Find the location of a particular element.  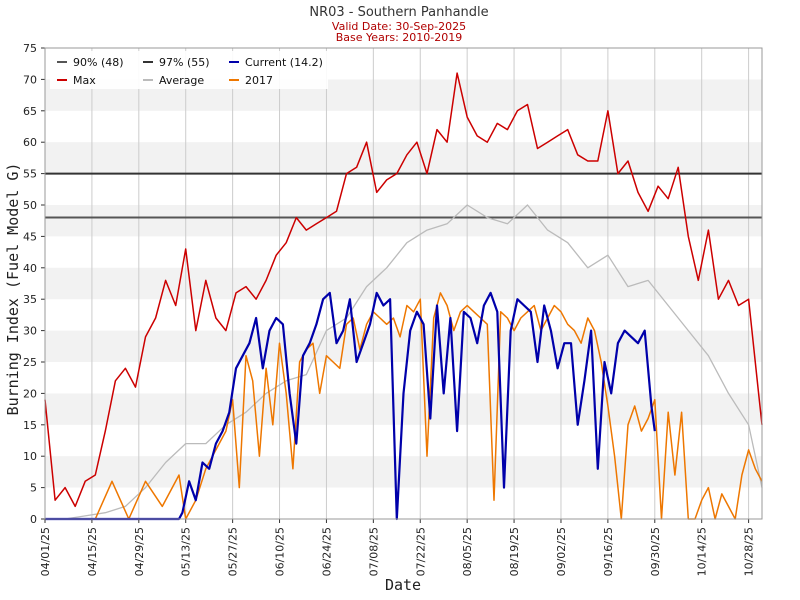

legend-label-2017: 2017 is located at coordinates (259, 80).